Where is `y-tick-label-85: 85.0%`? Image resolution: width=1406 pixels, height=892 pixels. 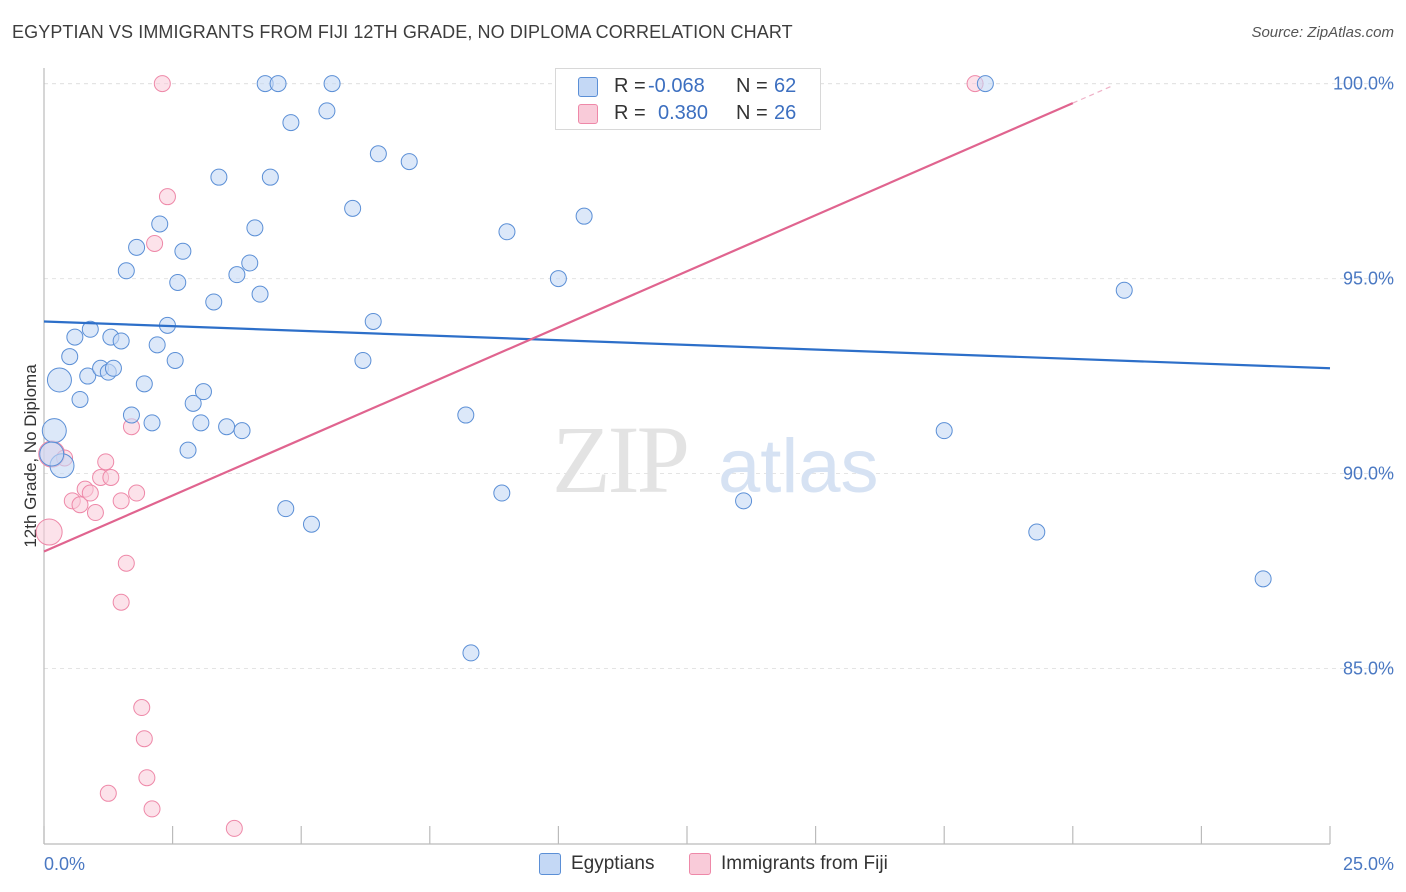 y-tick-label-85: 85.0% is located at coordinates (1368, 669).